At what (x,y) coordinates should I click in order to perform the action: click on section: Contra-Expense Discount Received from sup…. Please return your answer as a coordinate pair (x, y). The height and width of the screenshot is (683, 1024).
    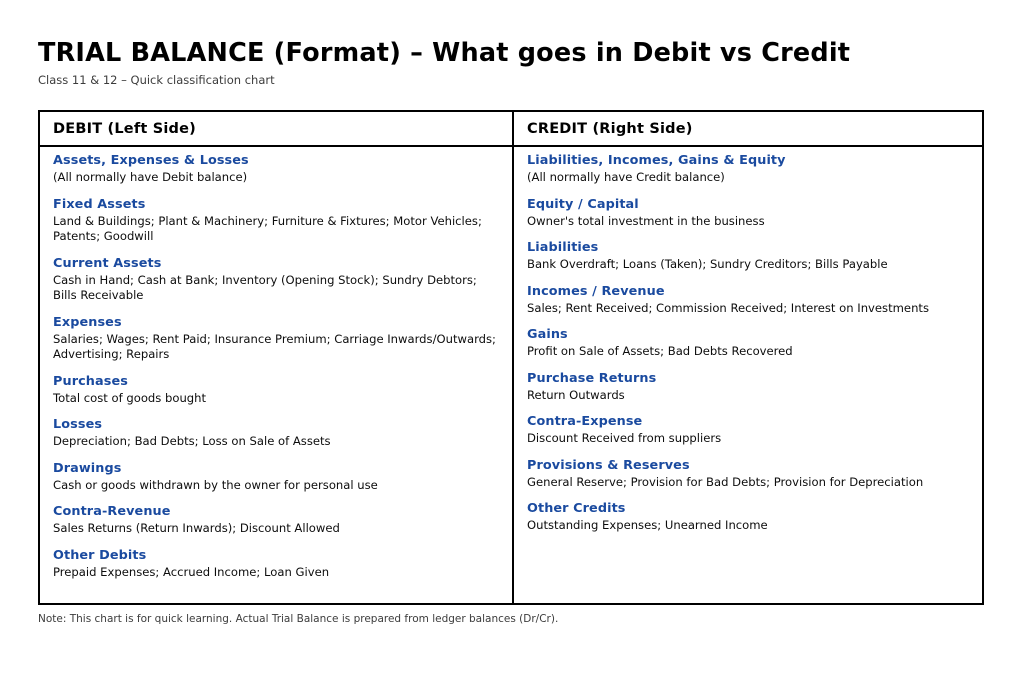
    Looking at the image, I should click on (748, 430).